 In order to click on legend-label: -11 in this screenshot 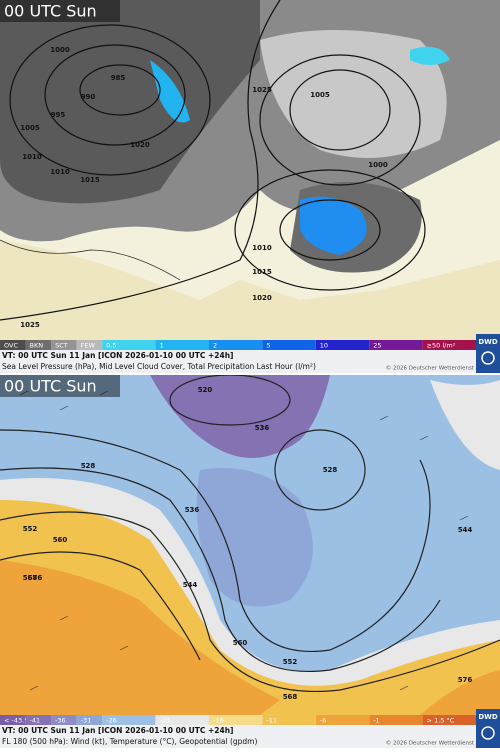, I will do `click(271, 721)`.